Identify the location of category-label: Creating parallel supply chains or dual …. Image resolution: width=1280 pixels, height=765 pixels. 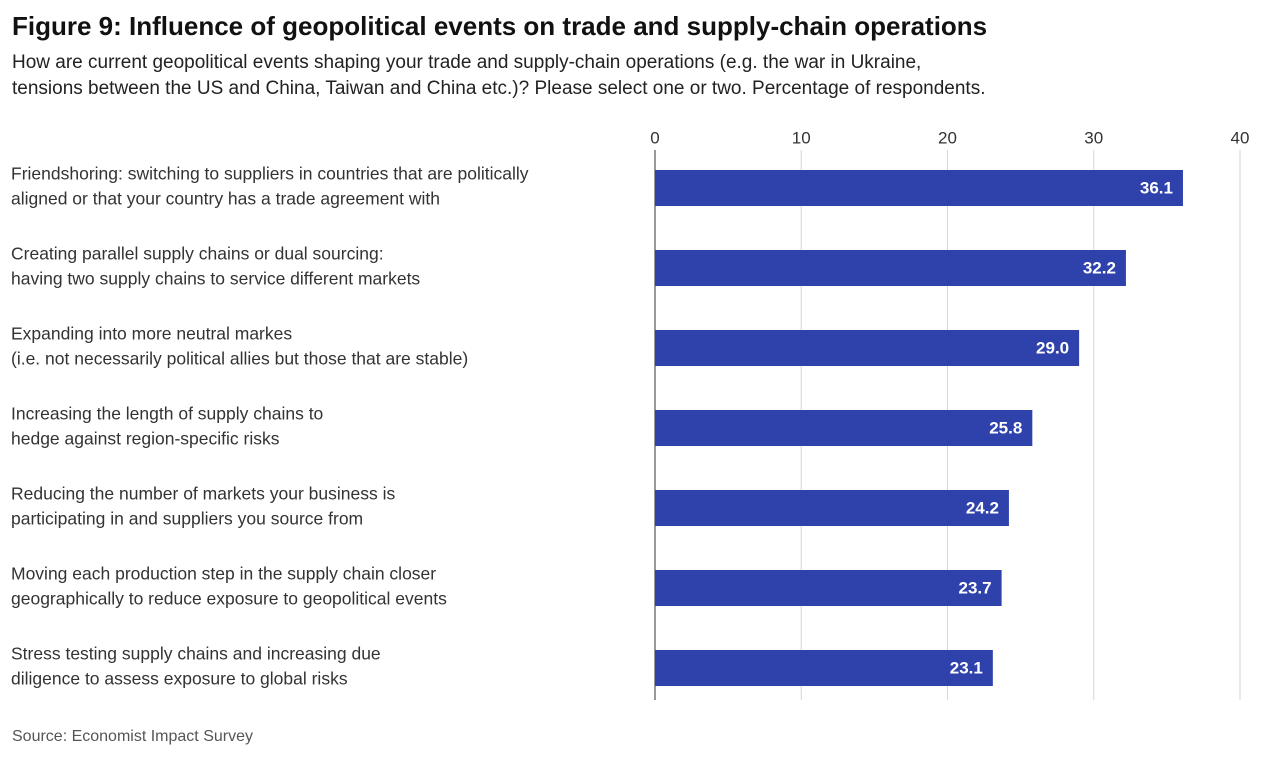
(197, 254).